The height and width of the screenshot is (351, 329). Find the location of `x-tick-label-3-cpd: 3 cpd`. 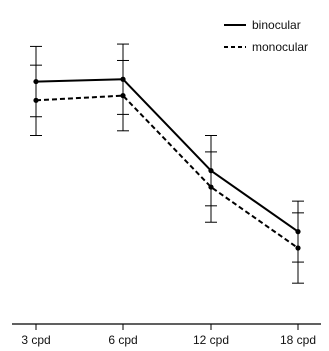

x-tick-label-3-cpd: 3 cpd is located at coordinates (35, 340).